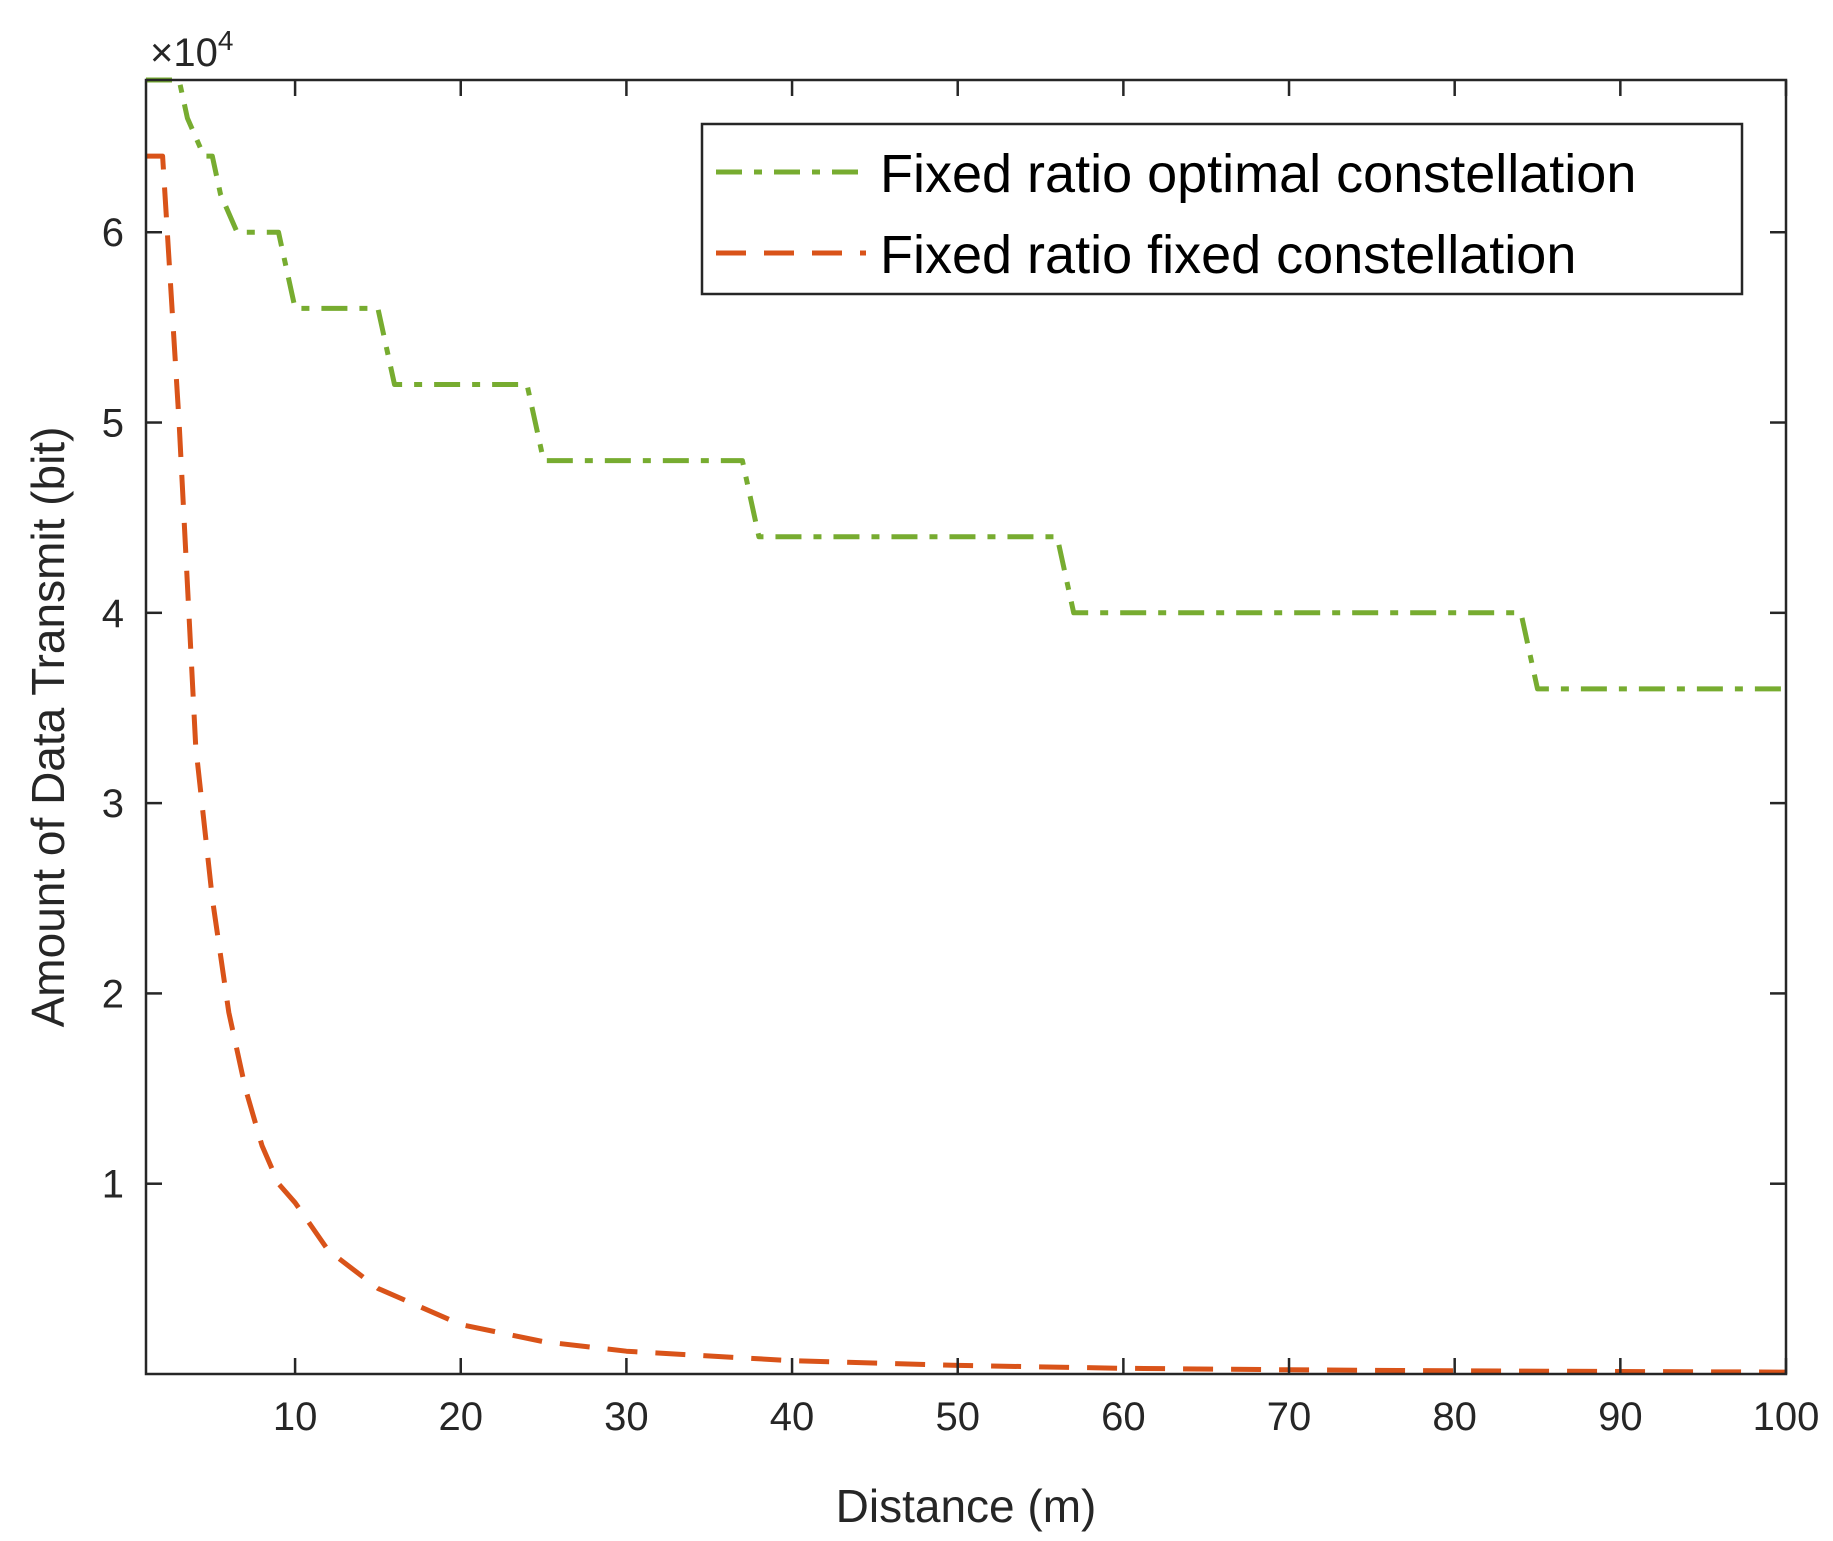  I want to click on y-tick-label: 5, so click(113, 424).